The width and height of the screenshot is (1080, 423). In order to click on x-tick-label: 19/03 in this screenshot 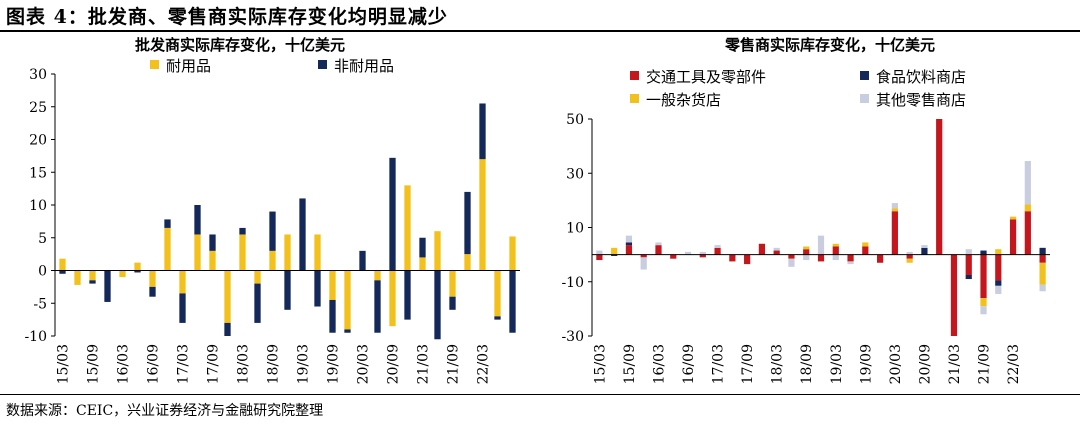, I will do `click(304, 364)`.